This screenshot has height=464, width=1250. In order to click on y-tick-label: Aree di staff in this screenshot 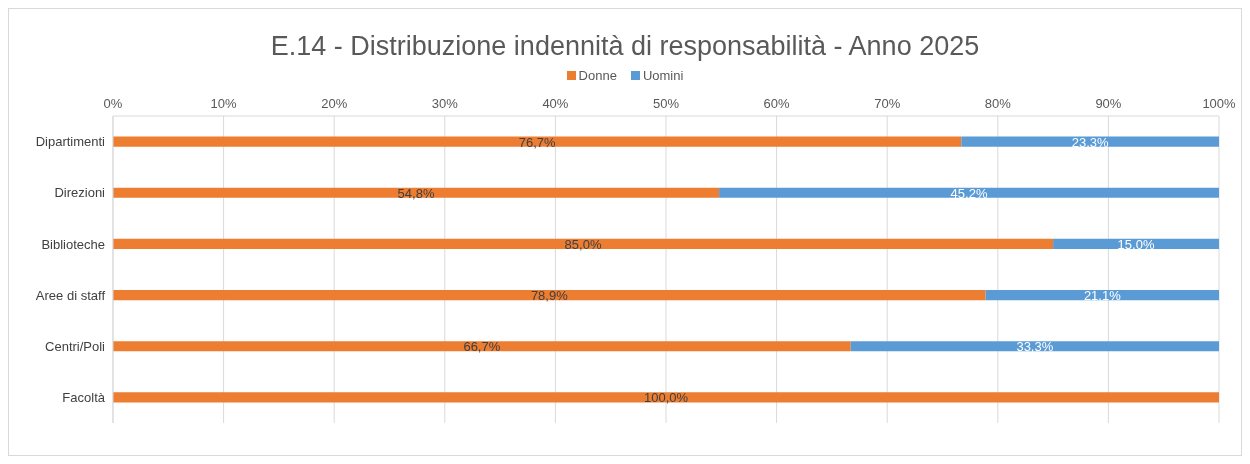, I will do `click(70, 295)`.